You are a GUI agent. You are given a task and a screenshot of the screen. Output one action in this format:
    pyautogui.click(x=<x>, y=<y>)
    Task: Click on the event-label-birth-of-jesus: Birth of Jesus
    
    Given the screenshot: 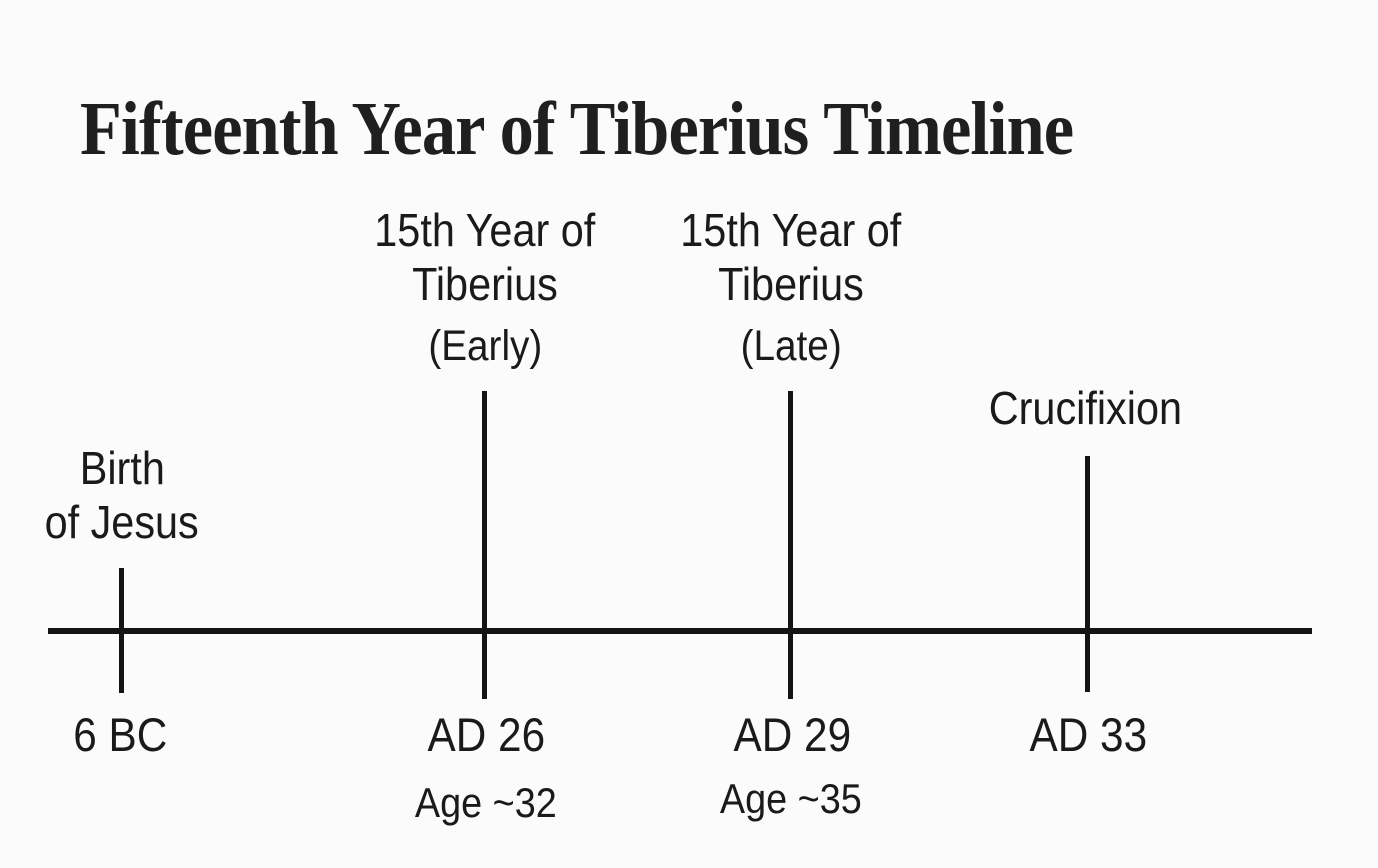 What is the action you would take?
    pyautogui.click(x=171, y=495)
    